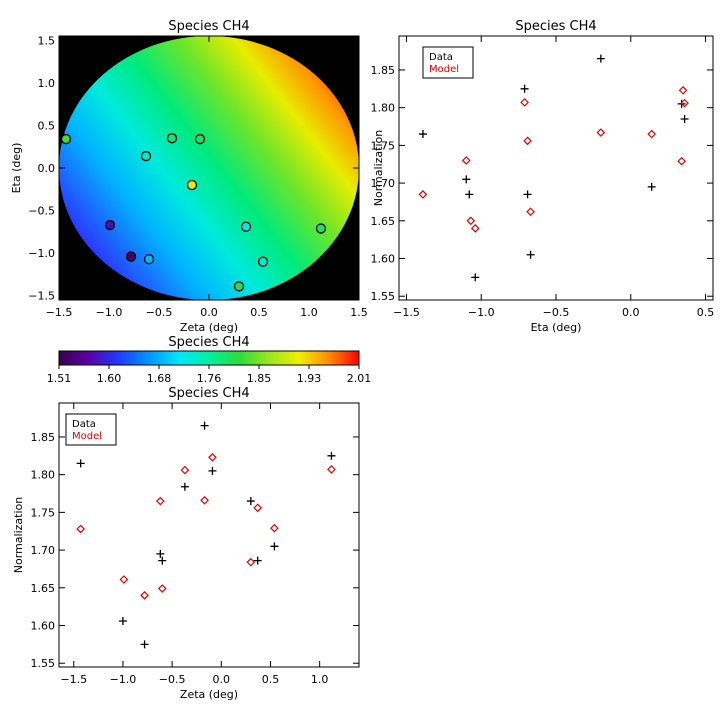 This screenshot has height=720, width=720. Describe the element at coordinates (209, 327) in the screenshot. I see `map-x-axis-label: Zeta (deg)` at that location.